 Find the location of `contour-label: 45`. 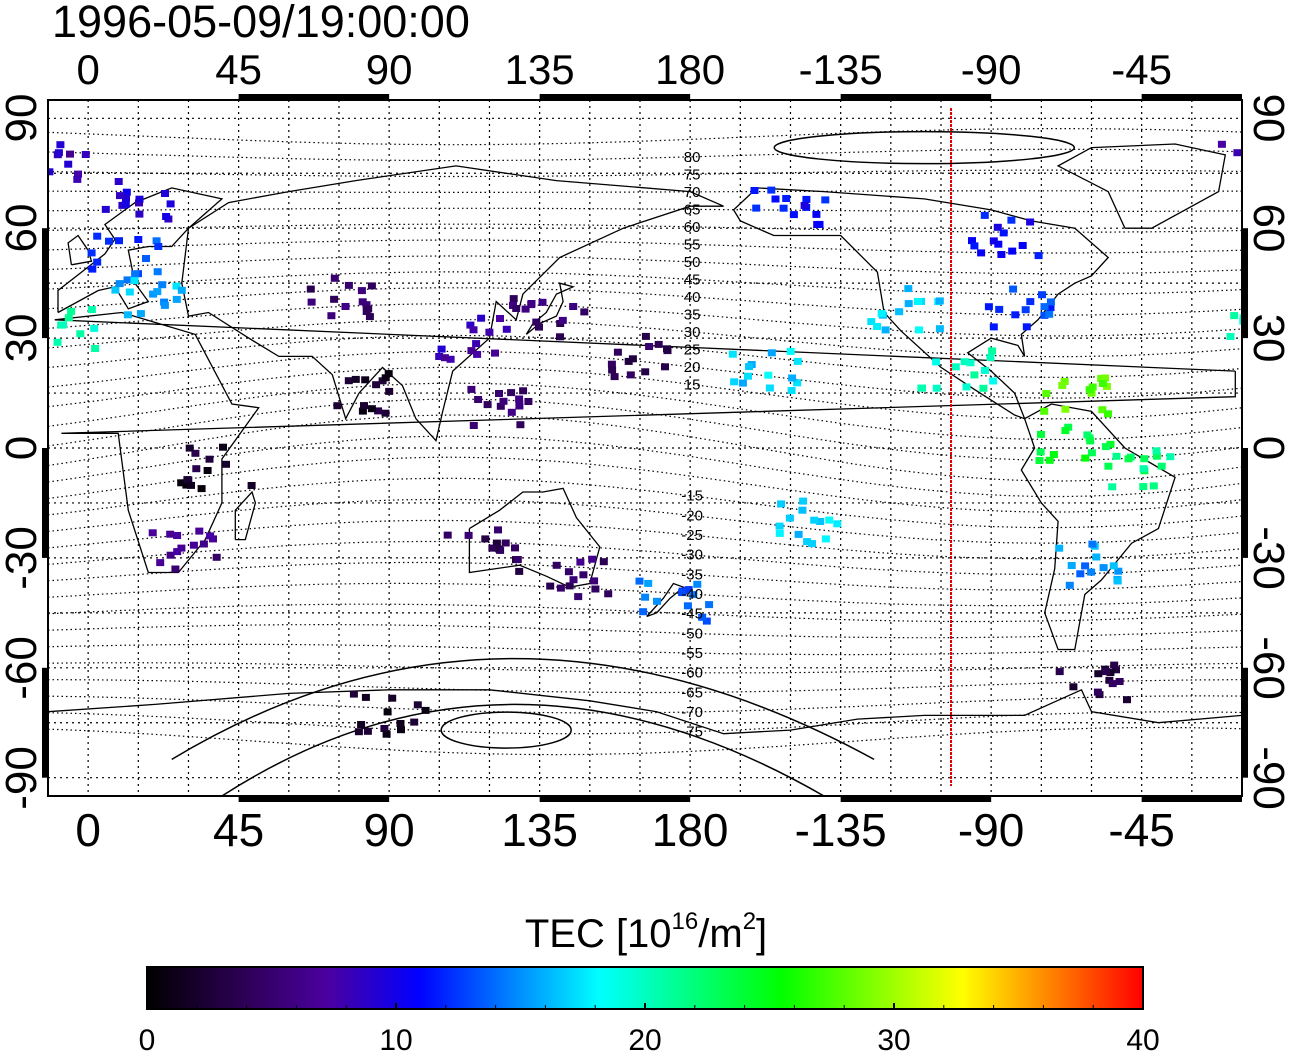

contour-label: 45 is located at coordinates (692, 279).